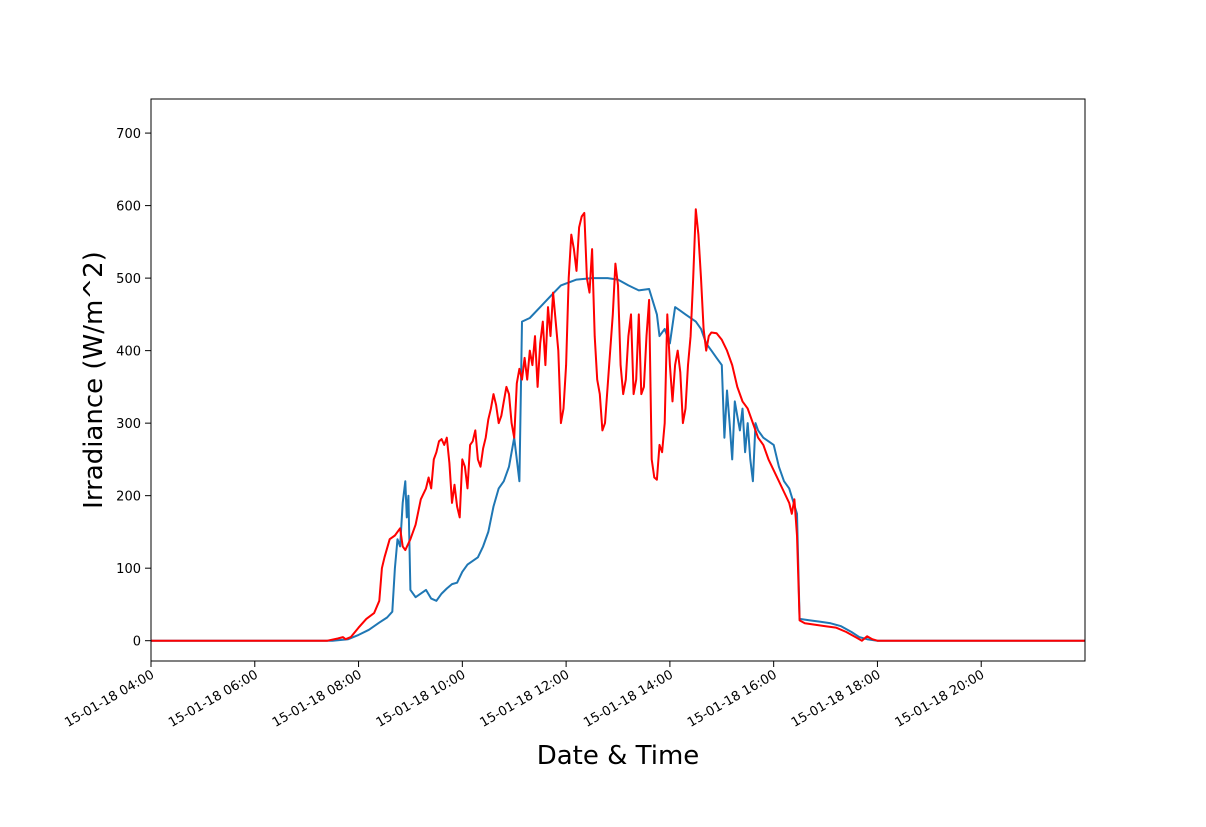 This screenshot has height=827, width=1206. I want to click on y-axis-ticks: 0 100 200 300 400 500 600 700, so click(133, 388).